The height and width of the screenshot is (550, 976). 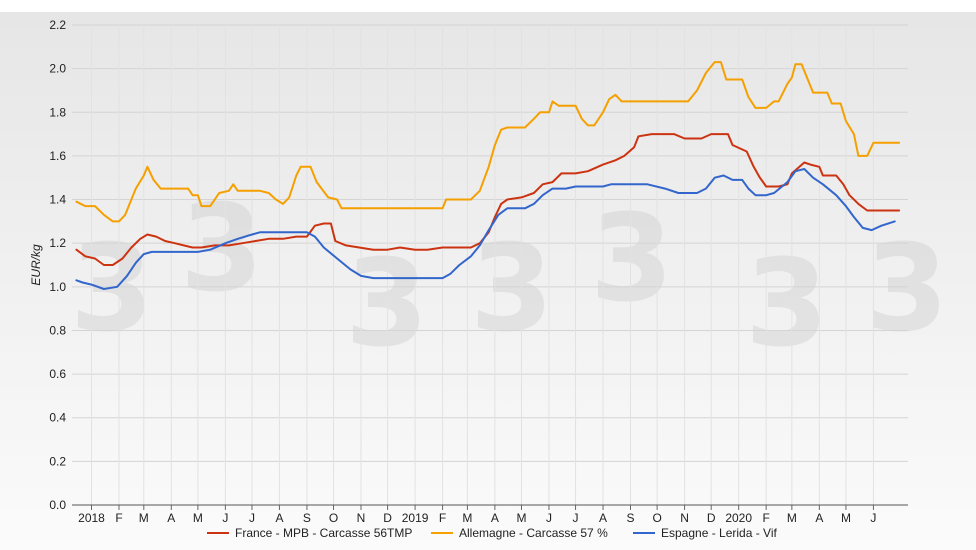 I want to click on y-axis-label: EUR/kg, so click(x=36, y=265).